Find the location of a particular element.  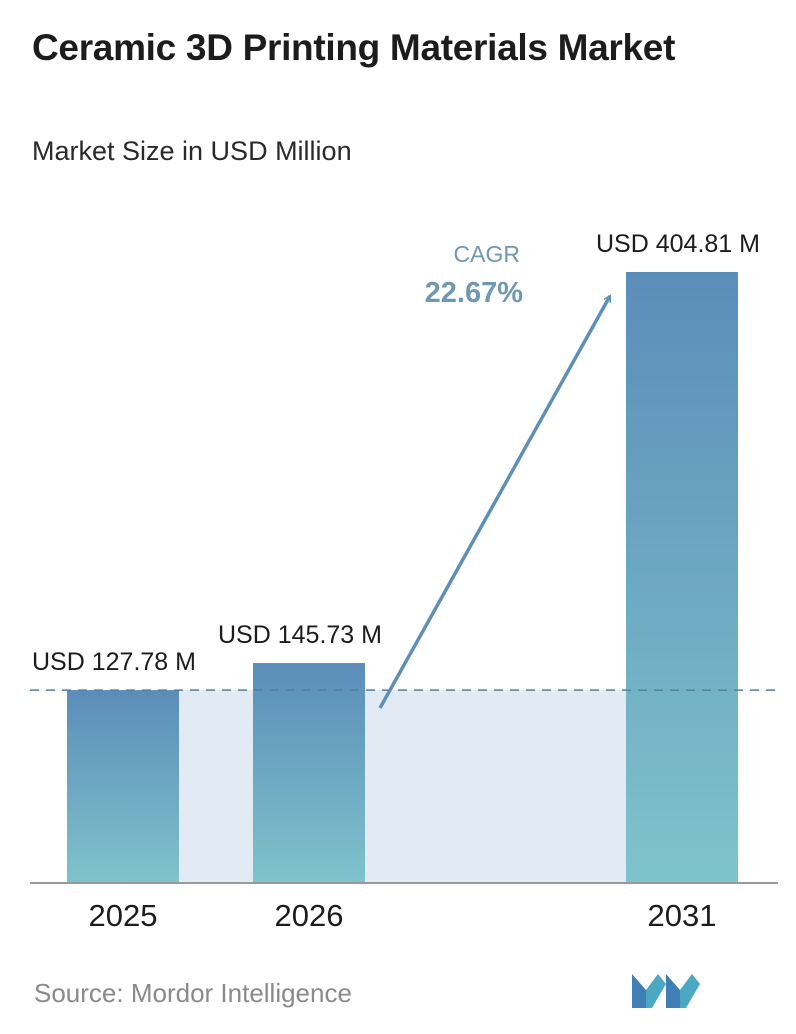

bar-2026 is located at coordinates (309, 773).